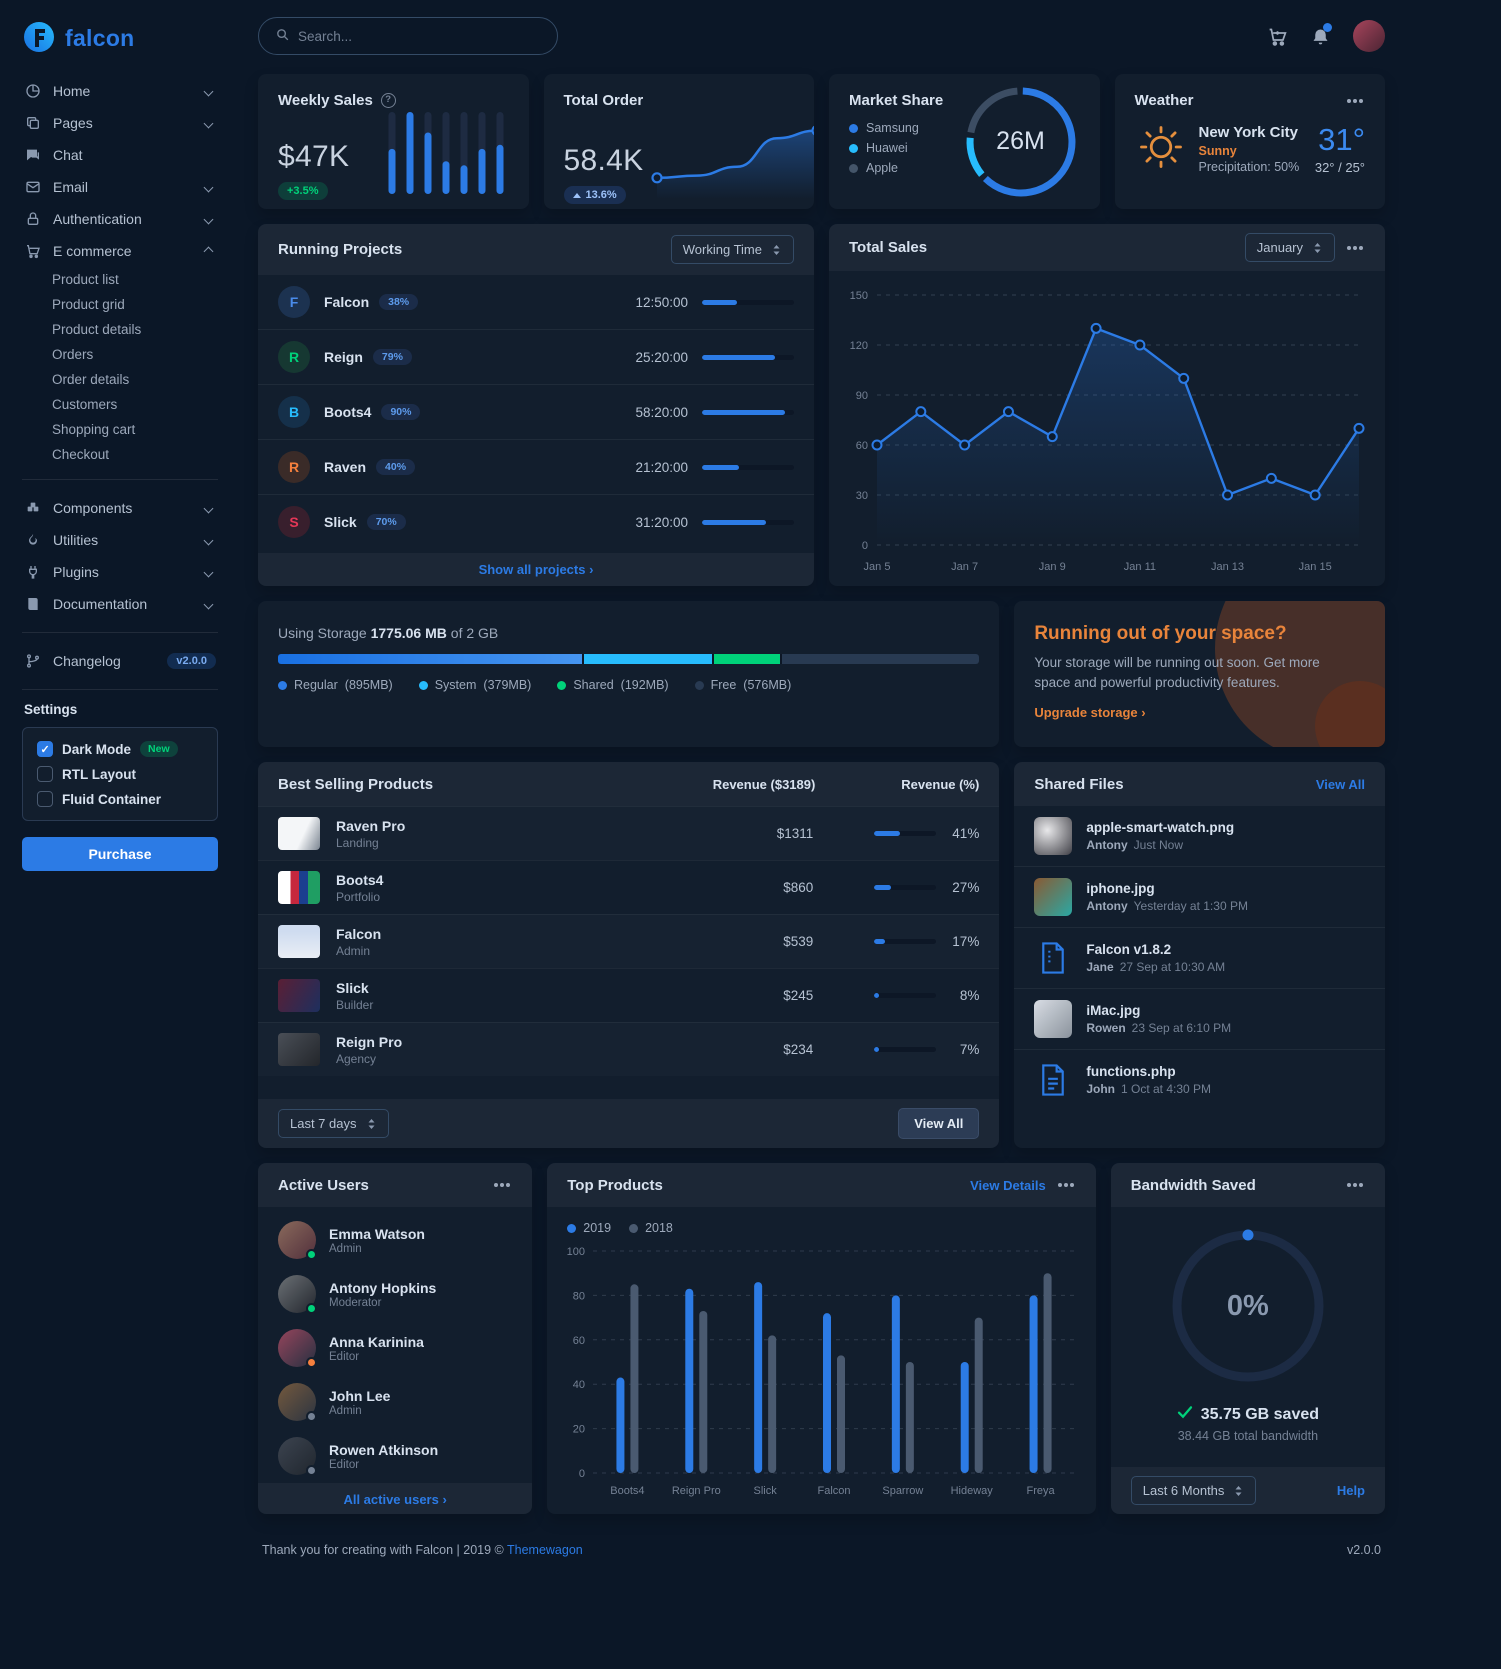 This screenshot has height=1669, width=1501. What do you see at coordinates (629, 941) in the screenshot?
I see `product-row-falcon: Falcon Admin $539 17%` at bounding box center [629, 941].